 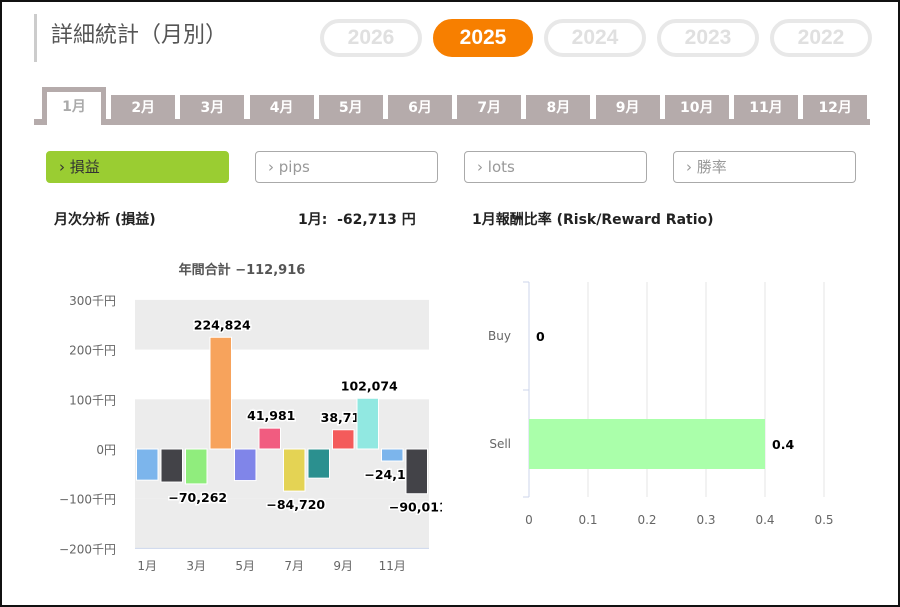 I want to click on y-tick-label: 0円, so click(x=106, y=450).